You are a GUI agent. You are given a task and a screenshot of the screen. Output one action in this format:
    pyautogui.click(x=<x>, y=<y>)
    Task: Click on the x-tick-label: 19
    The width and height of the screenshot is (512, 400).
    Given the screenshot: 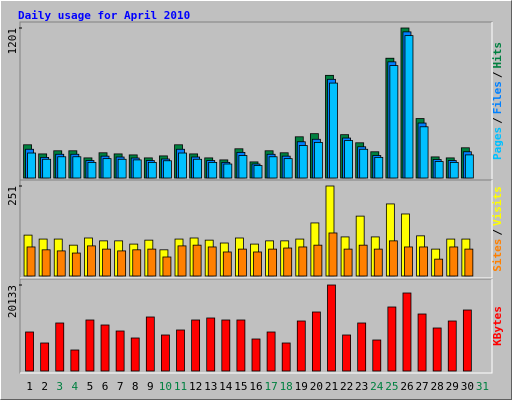 What is the action you would take?
    pyautogui.click(x=301, y=386)
    